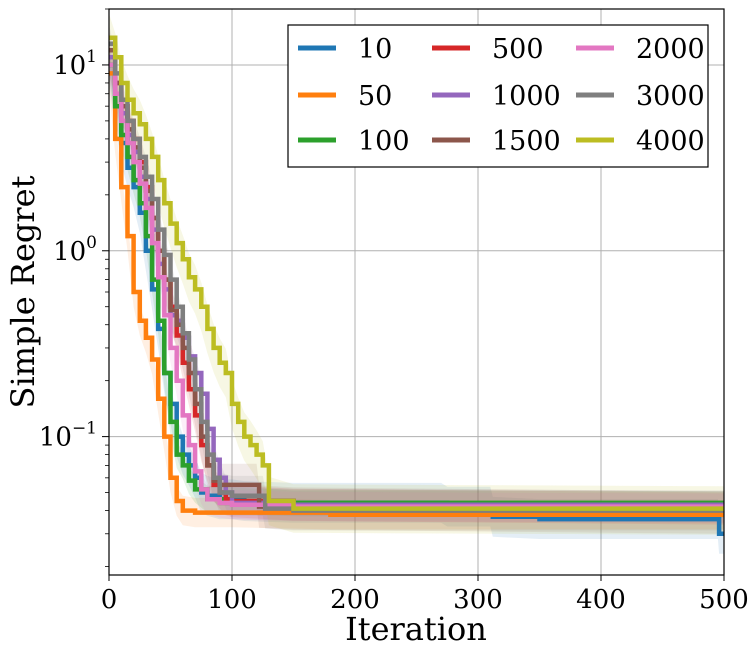  What do you see at coordinates (375, 49) in the screenshot?
I see `legend-label-10: 10` at bounding box center [375, 49].